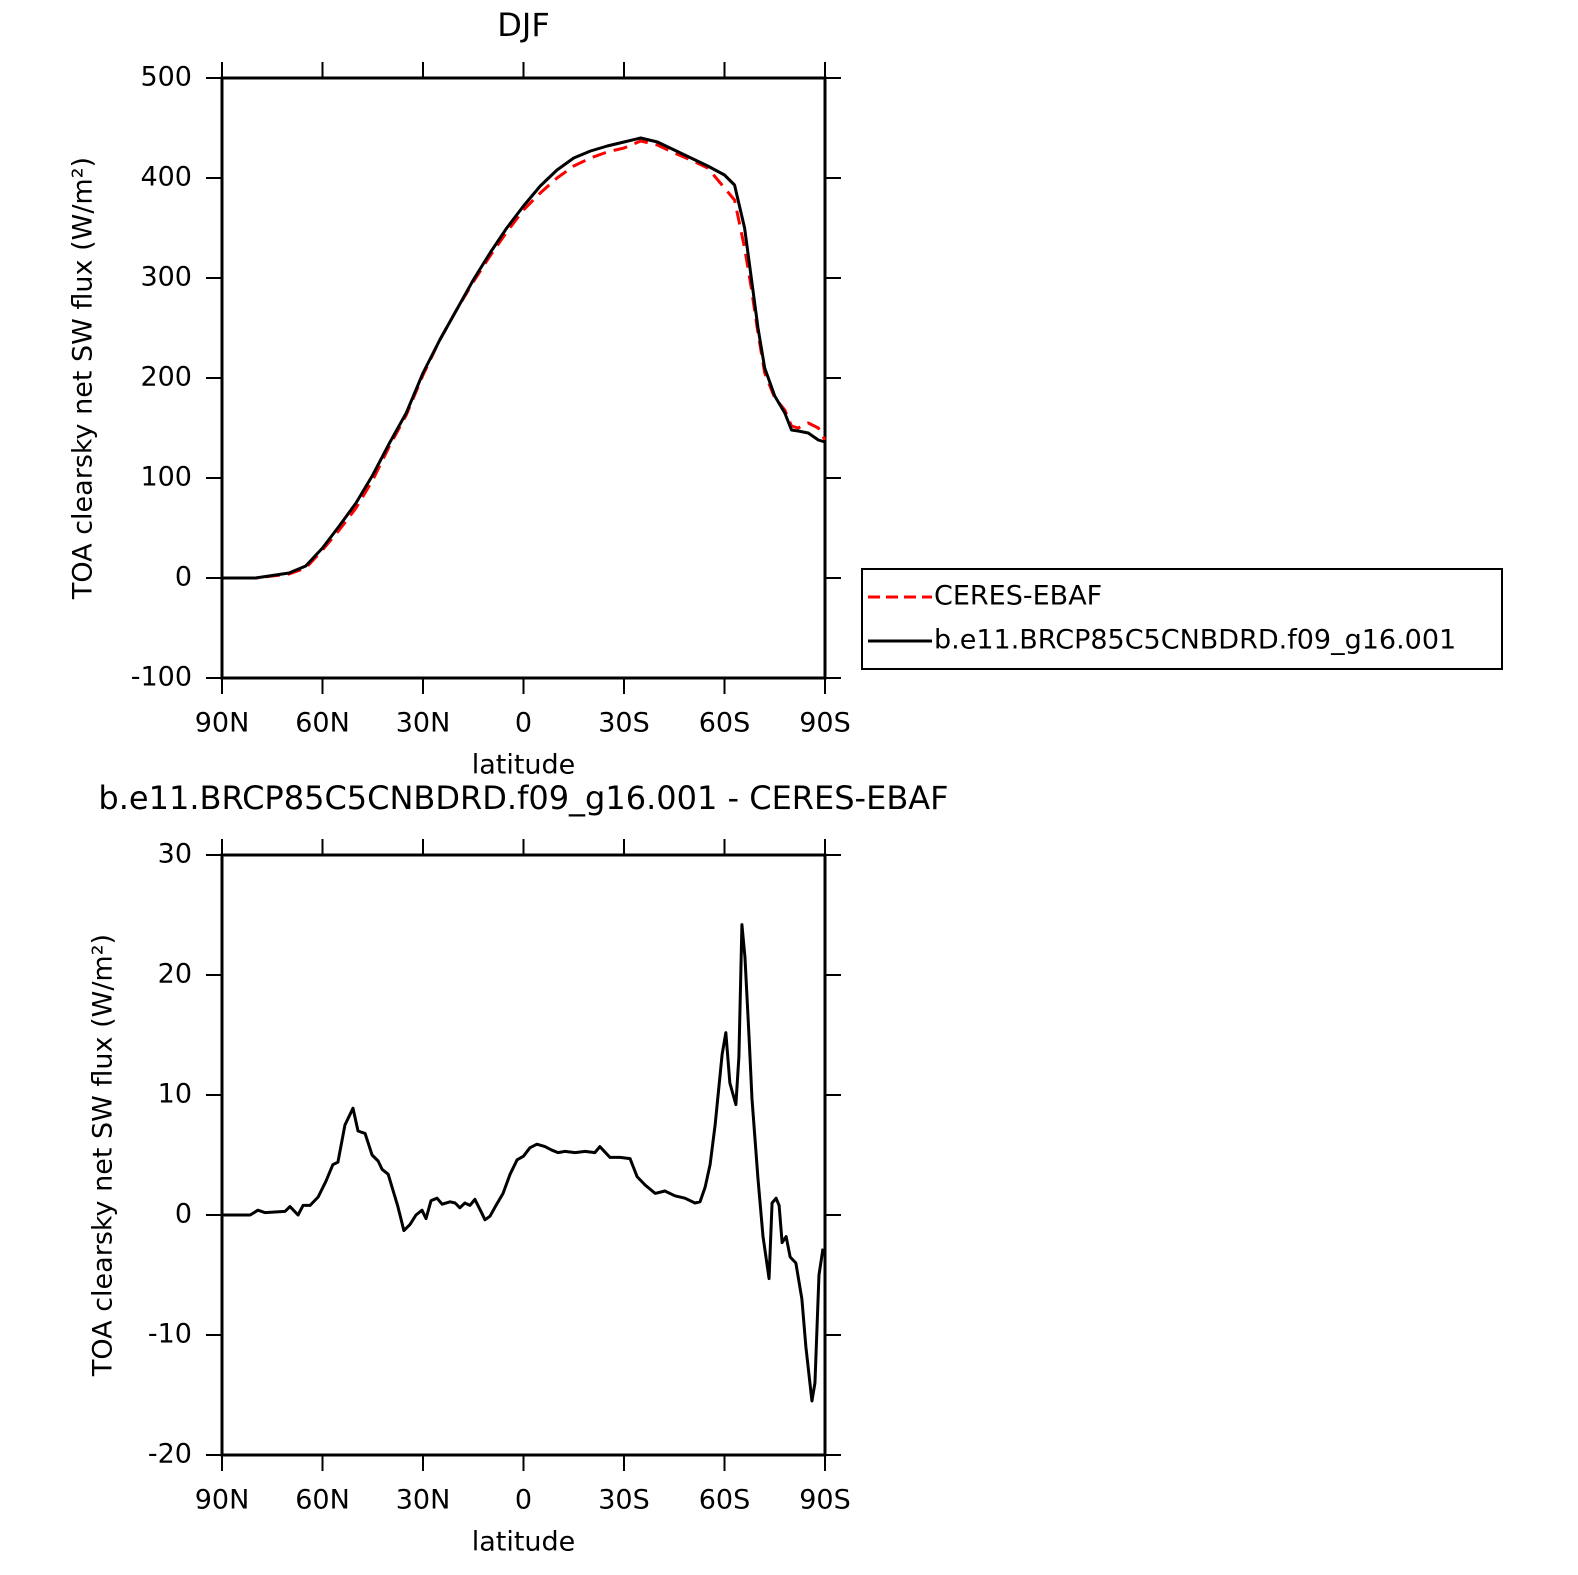 Image resolution: width=1578 pixels, height=1575 pixels. What do you see at coordinates (175, 974) in the screenshot?
I see `y-tick-label: 20` at bounding box center [175, 974].